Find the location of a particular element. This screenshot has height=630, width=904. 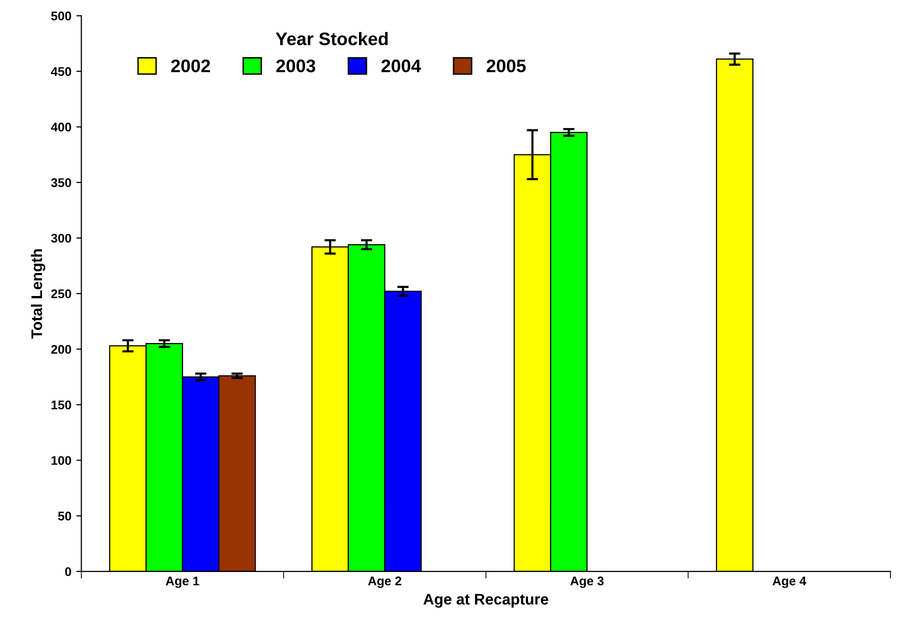

y-tick-label: 400 is located at coordinates (61, 127).